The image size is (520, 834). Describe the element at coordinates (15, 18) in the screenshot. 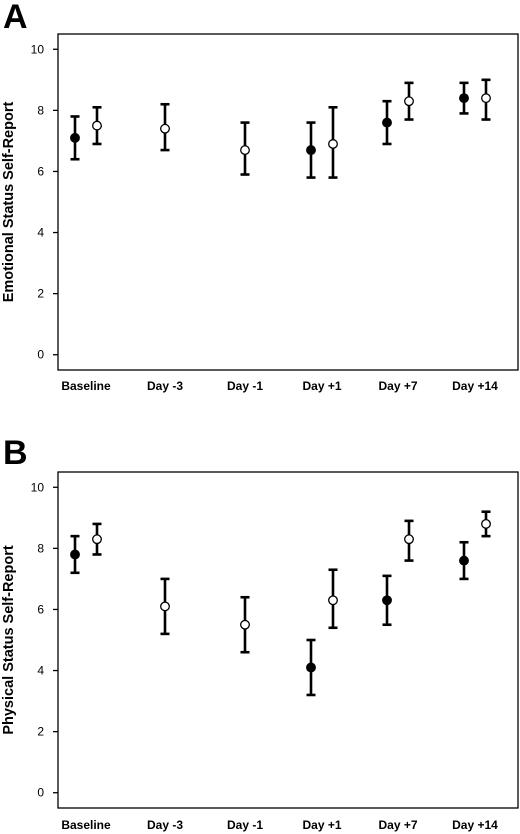

I see `panel-a-letter: A` at that location.